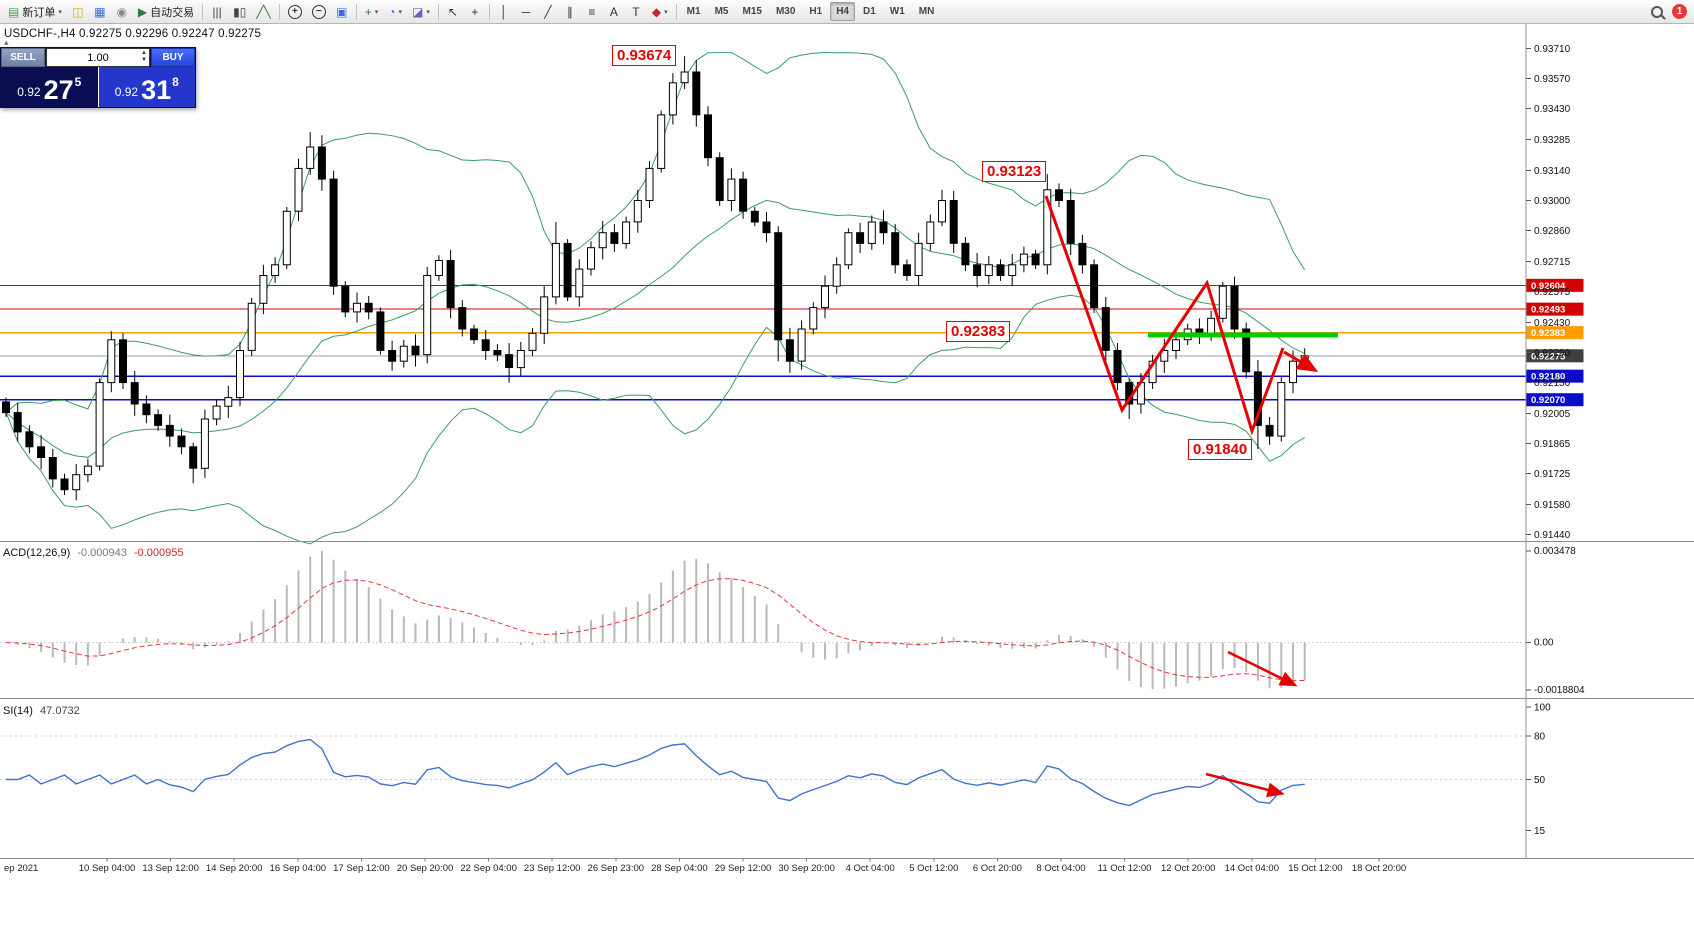  What do you see at coordinates (418, 11) in the screenshot?
I see `templates-icon: ◪` at bounding box center [418, 11].